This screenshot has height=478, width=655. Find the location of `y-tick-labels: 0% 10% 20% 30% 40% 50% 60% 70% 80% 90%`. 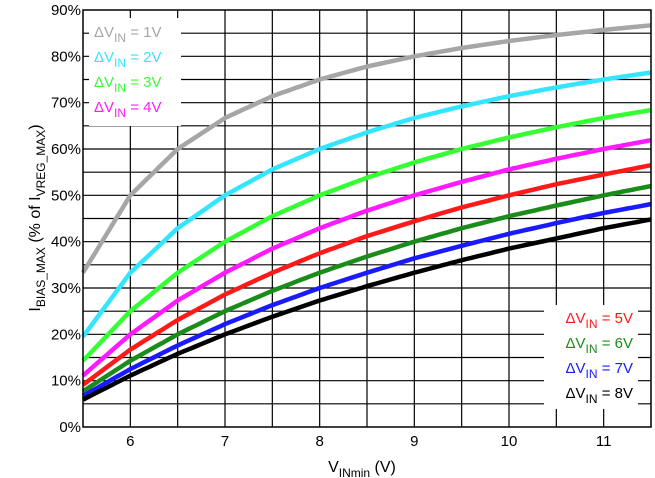

y-tick-labels: 0% 10% 20% 30% 40% 50% 60% 70% 80% 90% is located at coordinates (66, 219).